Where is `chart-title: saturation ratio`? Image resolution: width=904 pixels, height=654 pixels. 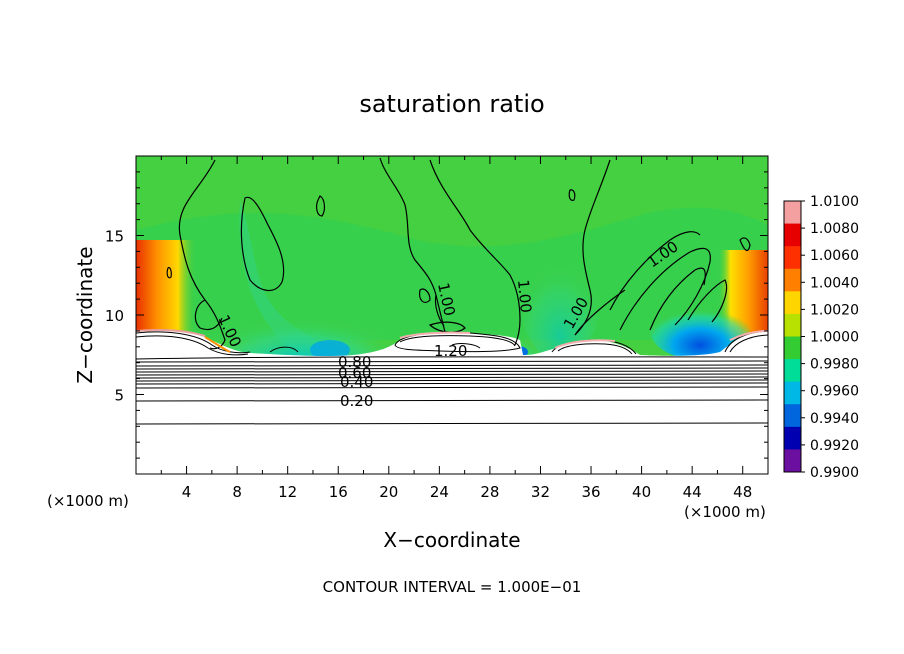 chart-title: saturation ratio is located at coordinates (451, 104).